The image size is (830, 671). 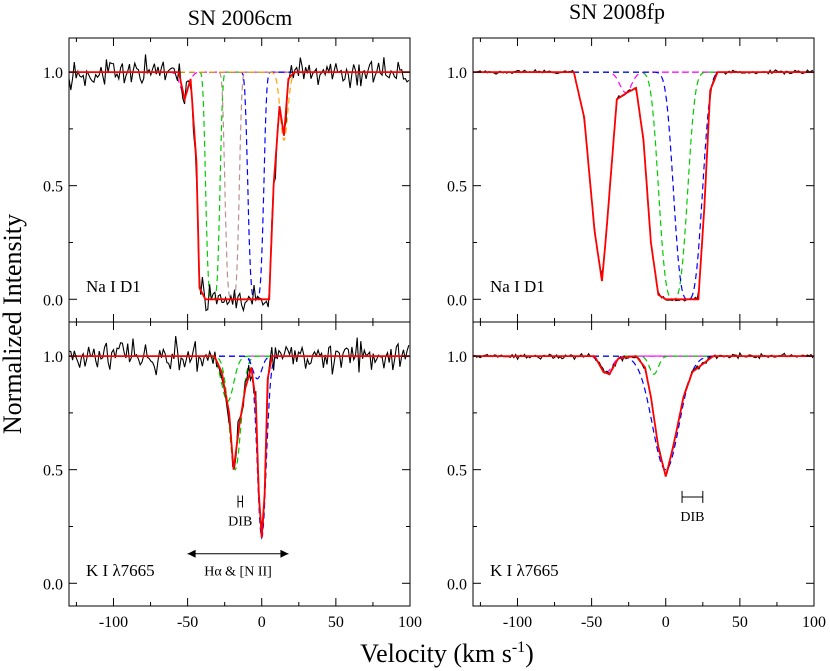 What do you see at coordinates (284, 553) in the screenshot?
I see `arrow-head-right` at bounding box center [284, 553].